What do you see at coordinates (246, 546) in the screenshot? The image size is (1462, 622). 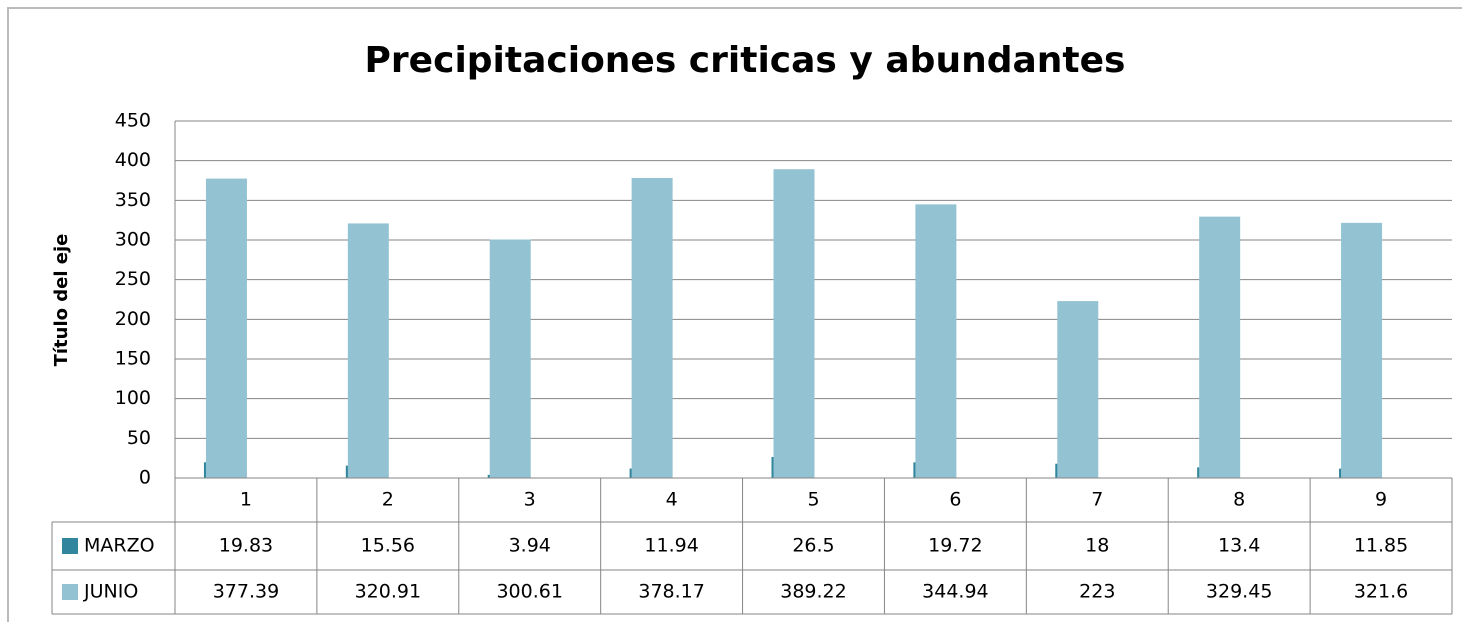 I see `table-value: 19.83` at bounding box center [246, 546].